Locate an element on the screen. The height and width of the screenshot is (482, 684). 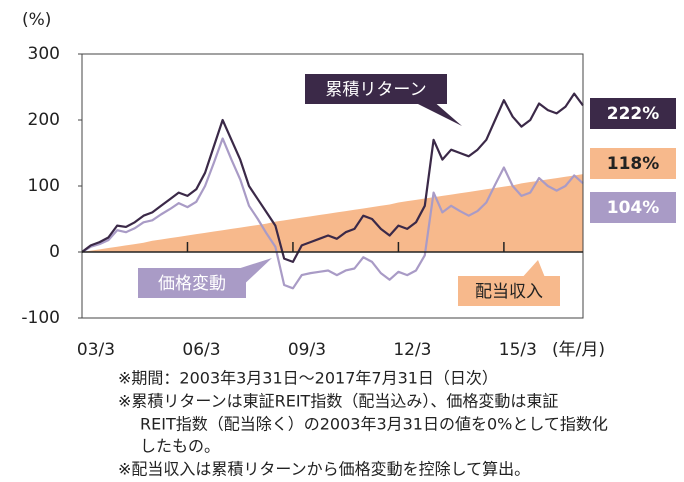
end-label: 104% is located at coordinates (633, 208).